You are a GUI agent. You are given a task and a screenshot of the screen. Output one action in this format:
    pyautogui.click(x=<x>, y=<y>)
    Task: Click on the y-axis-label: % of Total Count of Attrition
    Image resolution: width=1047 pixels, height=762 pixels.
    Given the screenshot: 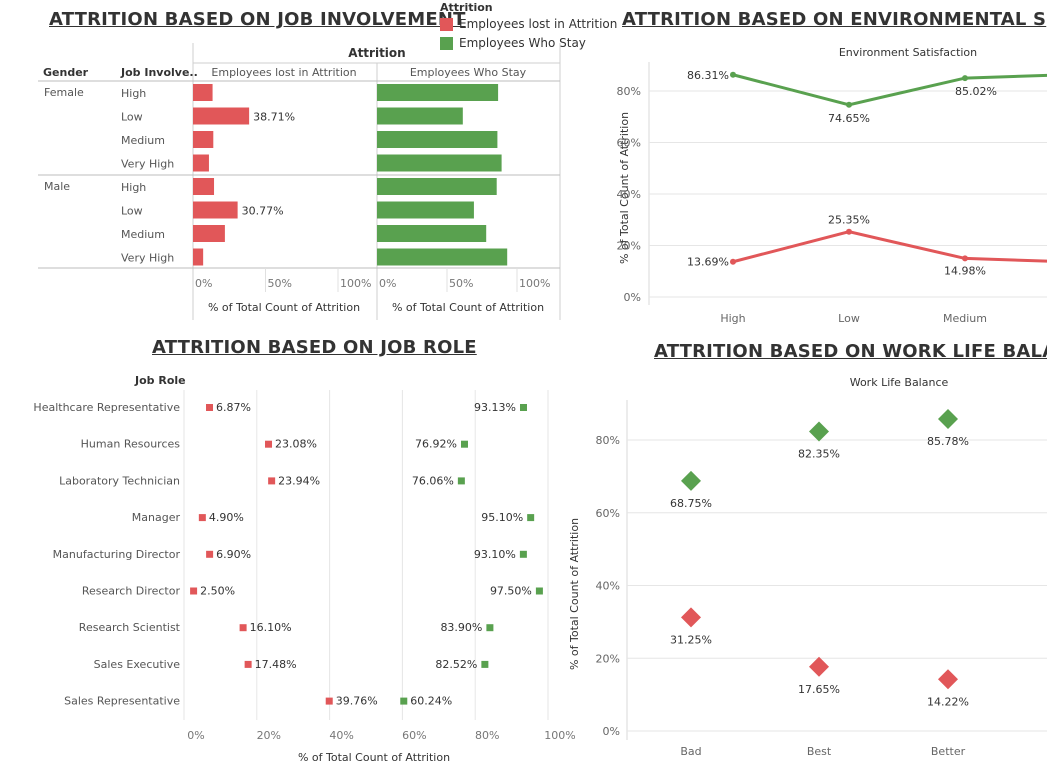 What is the action you would take?
    pyautogui.click(x=574, y=594)
    